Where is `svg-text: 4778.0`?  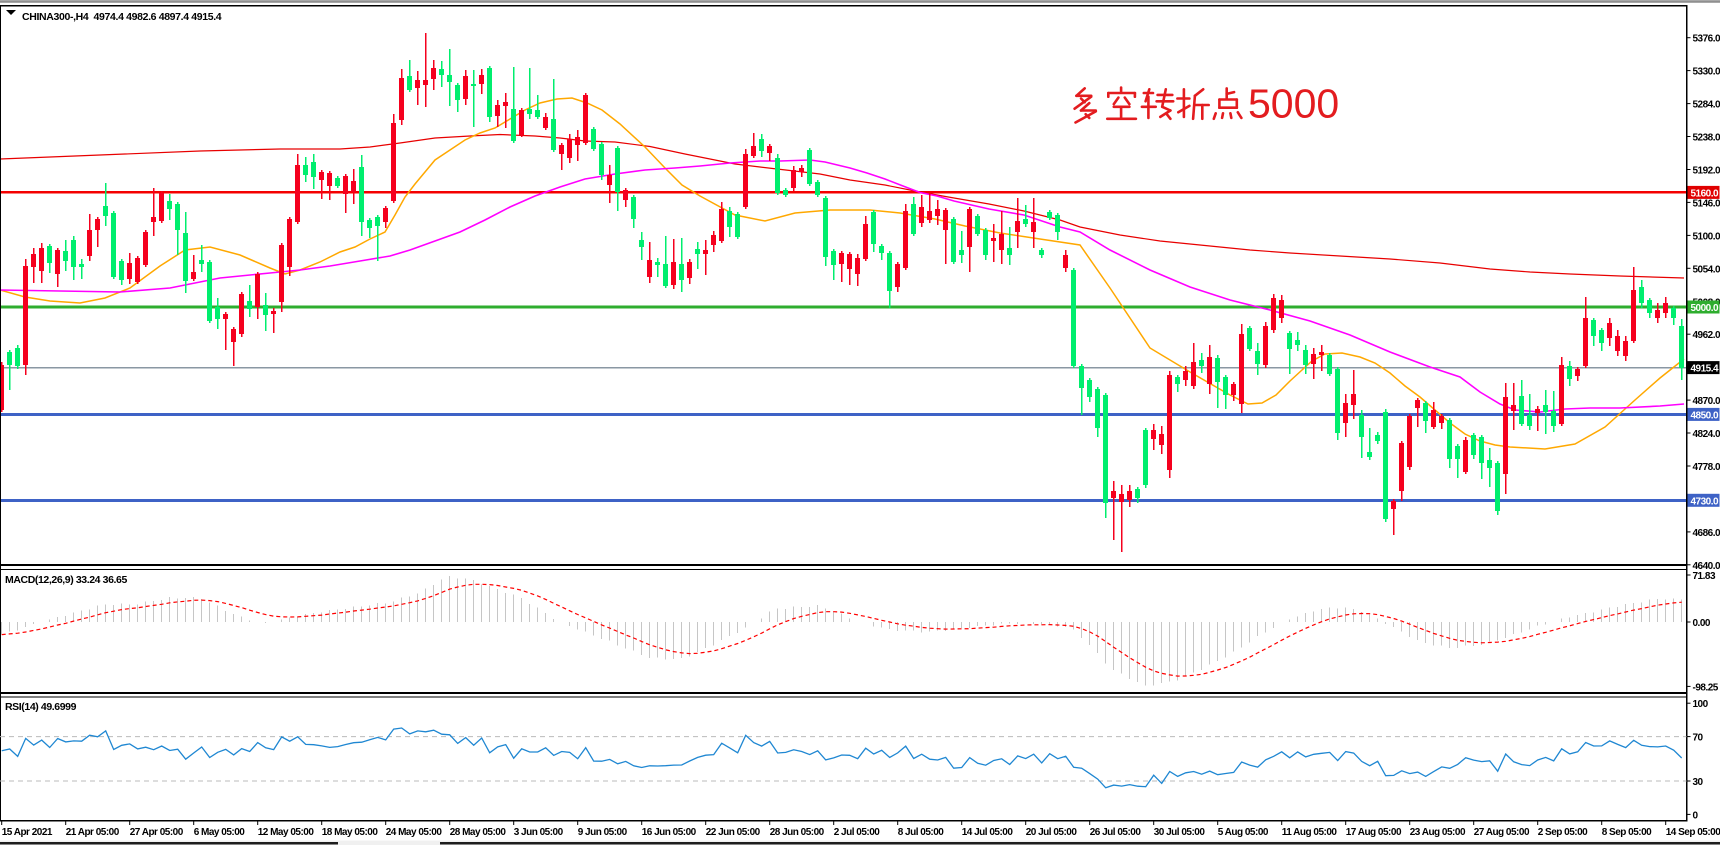
svg-text: 4778.0 is located at coordinates (1706, 467).